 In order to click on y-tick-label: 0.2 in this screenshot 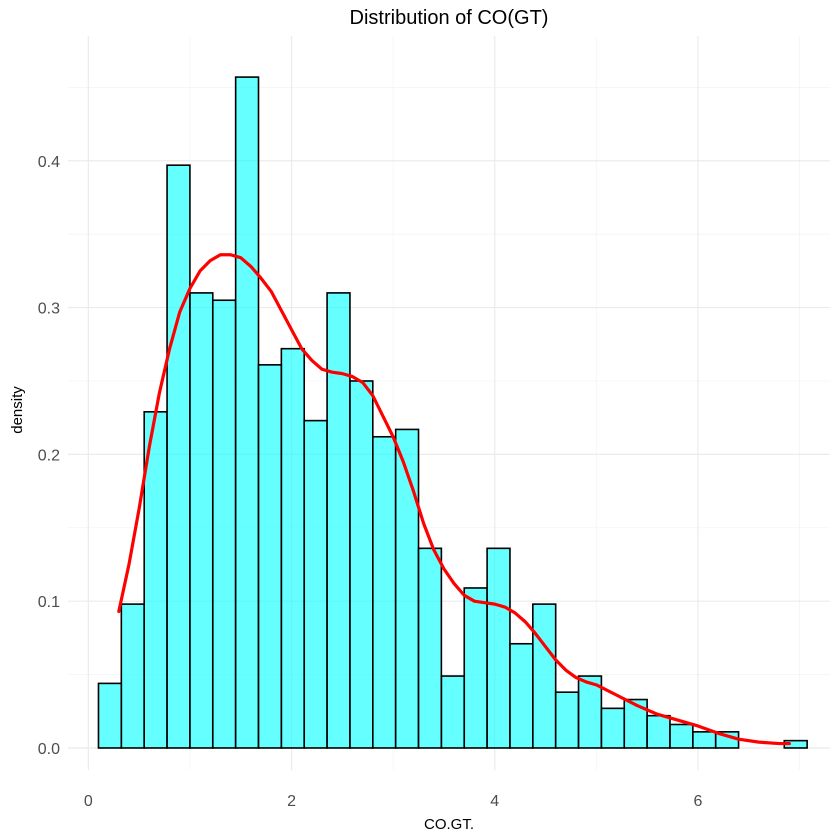, I will do `click(49, 455)`.